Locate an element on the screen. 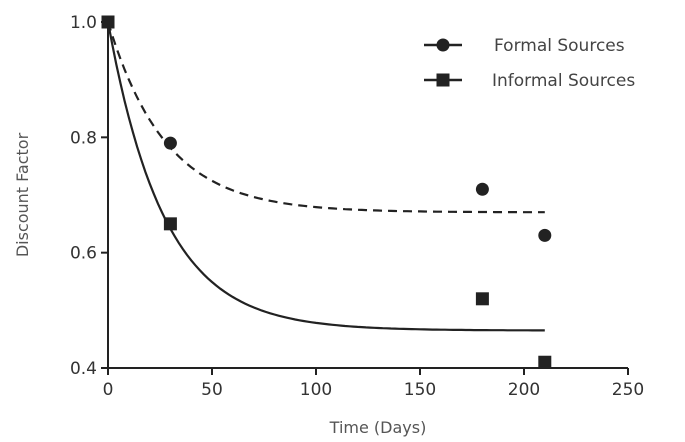  x-tick-label: 100 is located at coordinates (316, 390).